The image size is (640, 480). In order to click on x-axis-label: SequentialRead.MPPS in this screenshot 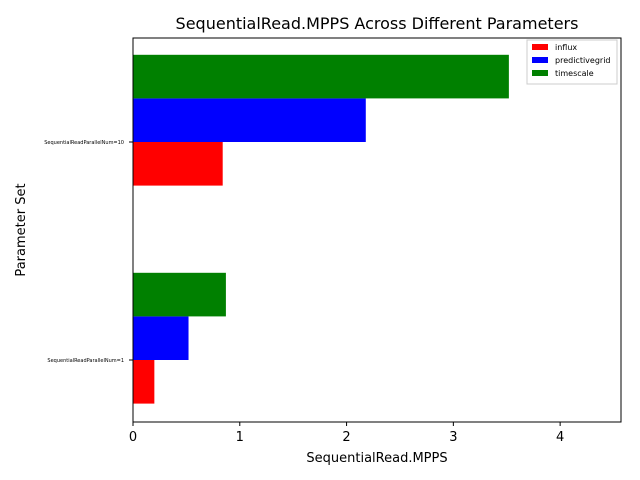, I will do `click(376, 458)`.